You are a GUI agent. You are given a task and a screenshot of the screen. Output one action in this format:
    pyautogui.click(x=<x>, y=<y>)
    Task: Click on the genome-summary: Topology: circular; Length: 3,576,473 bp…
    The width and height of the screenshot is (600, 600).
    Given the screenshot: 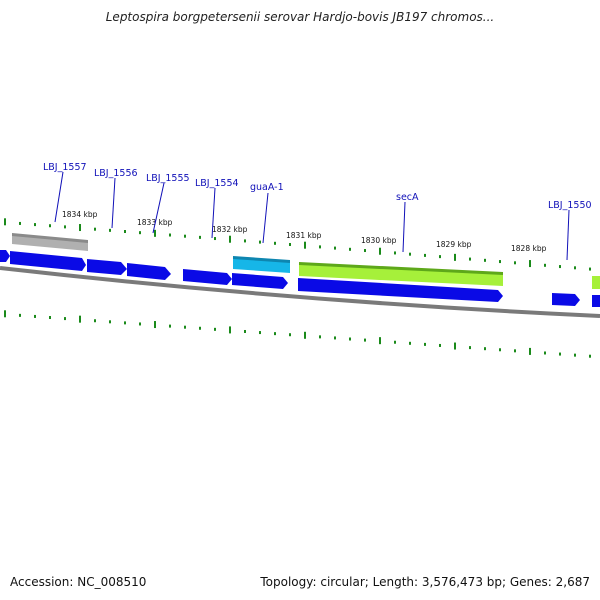 What is the action you would take?
    pyautogui.click(x=425, y=582)
    